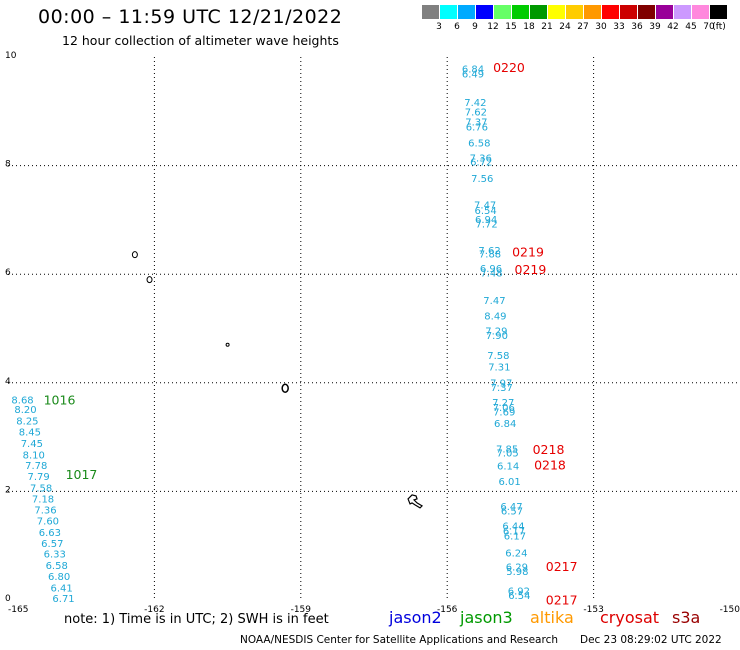  Describe the element at coordinates (686, 617) in the screenshot. I see `satellite-name-s3a: s3a` at that location.